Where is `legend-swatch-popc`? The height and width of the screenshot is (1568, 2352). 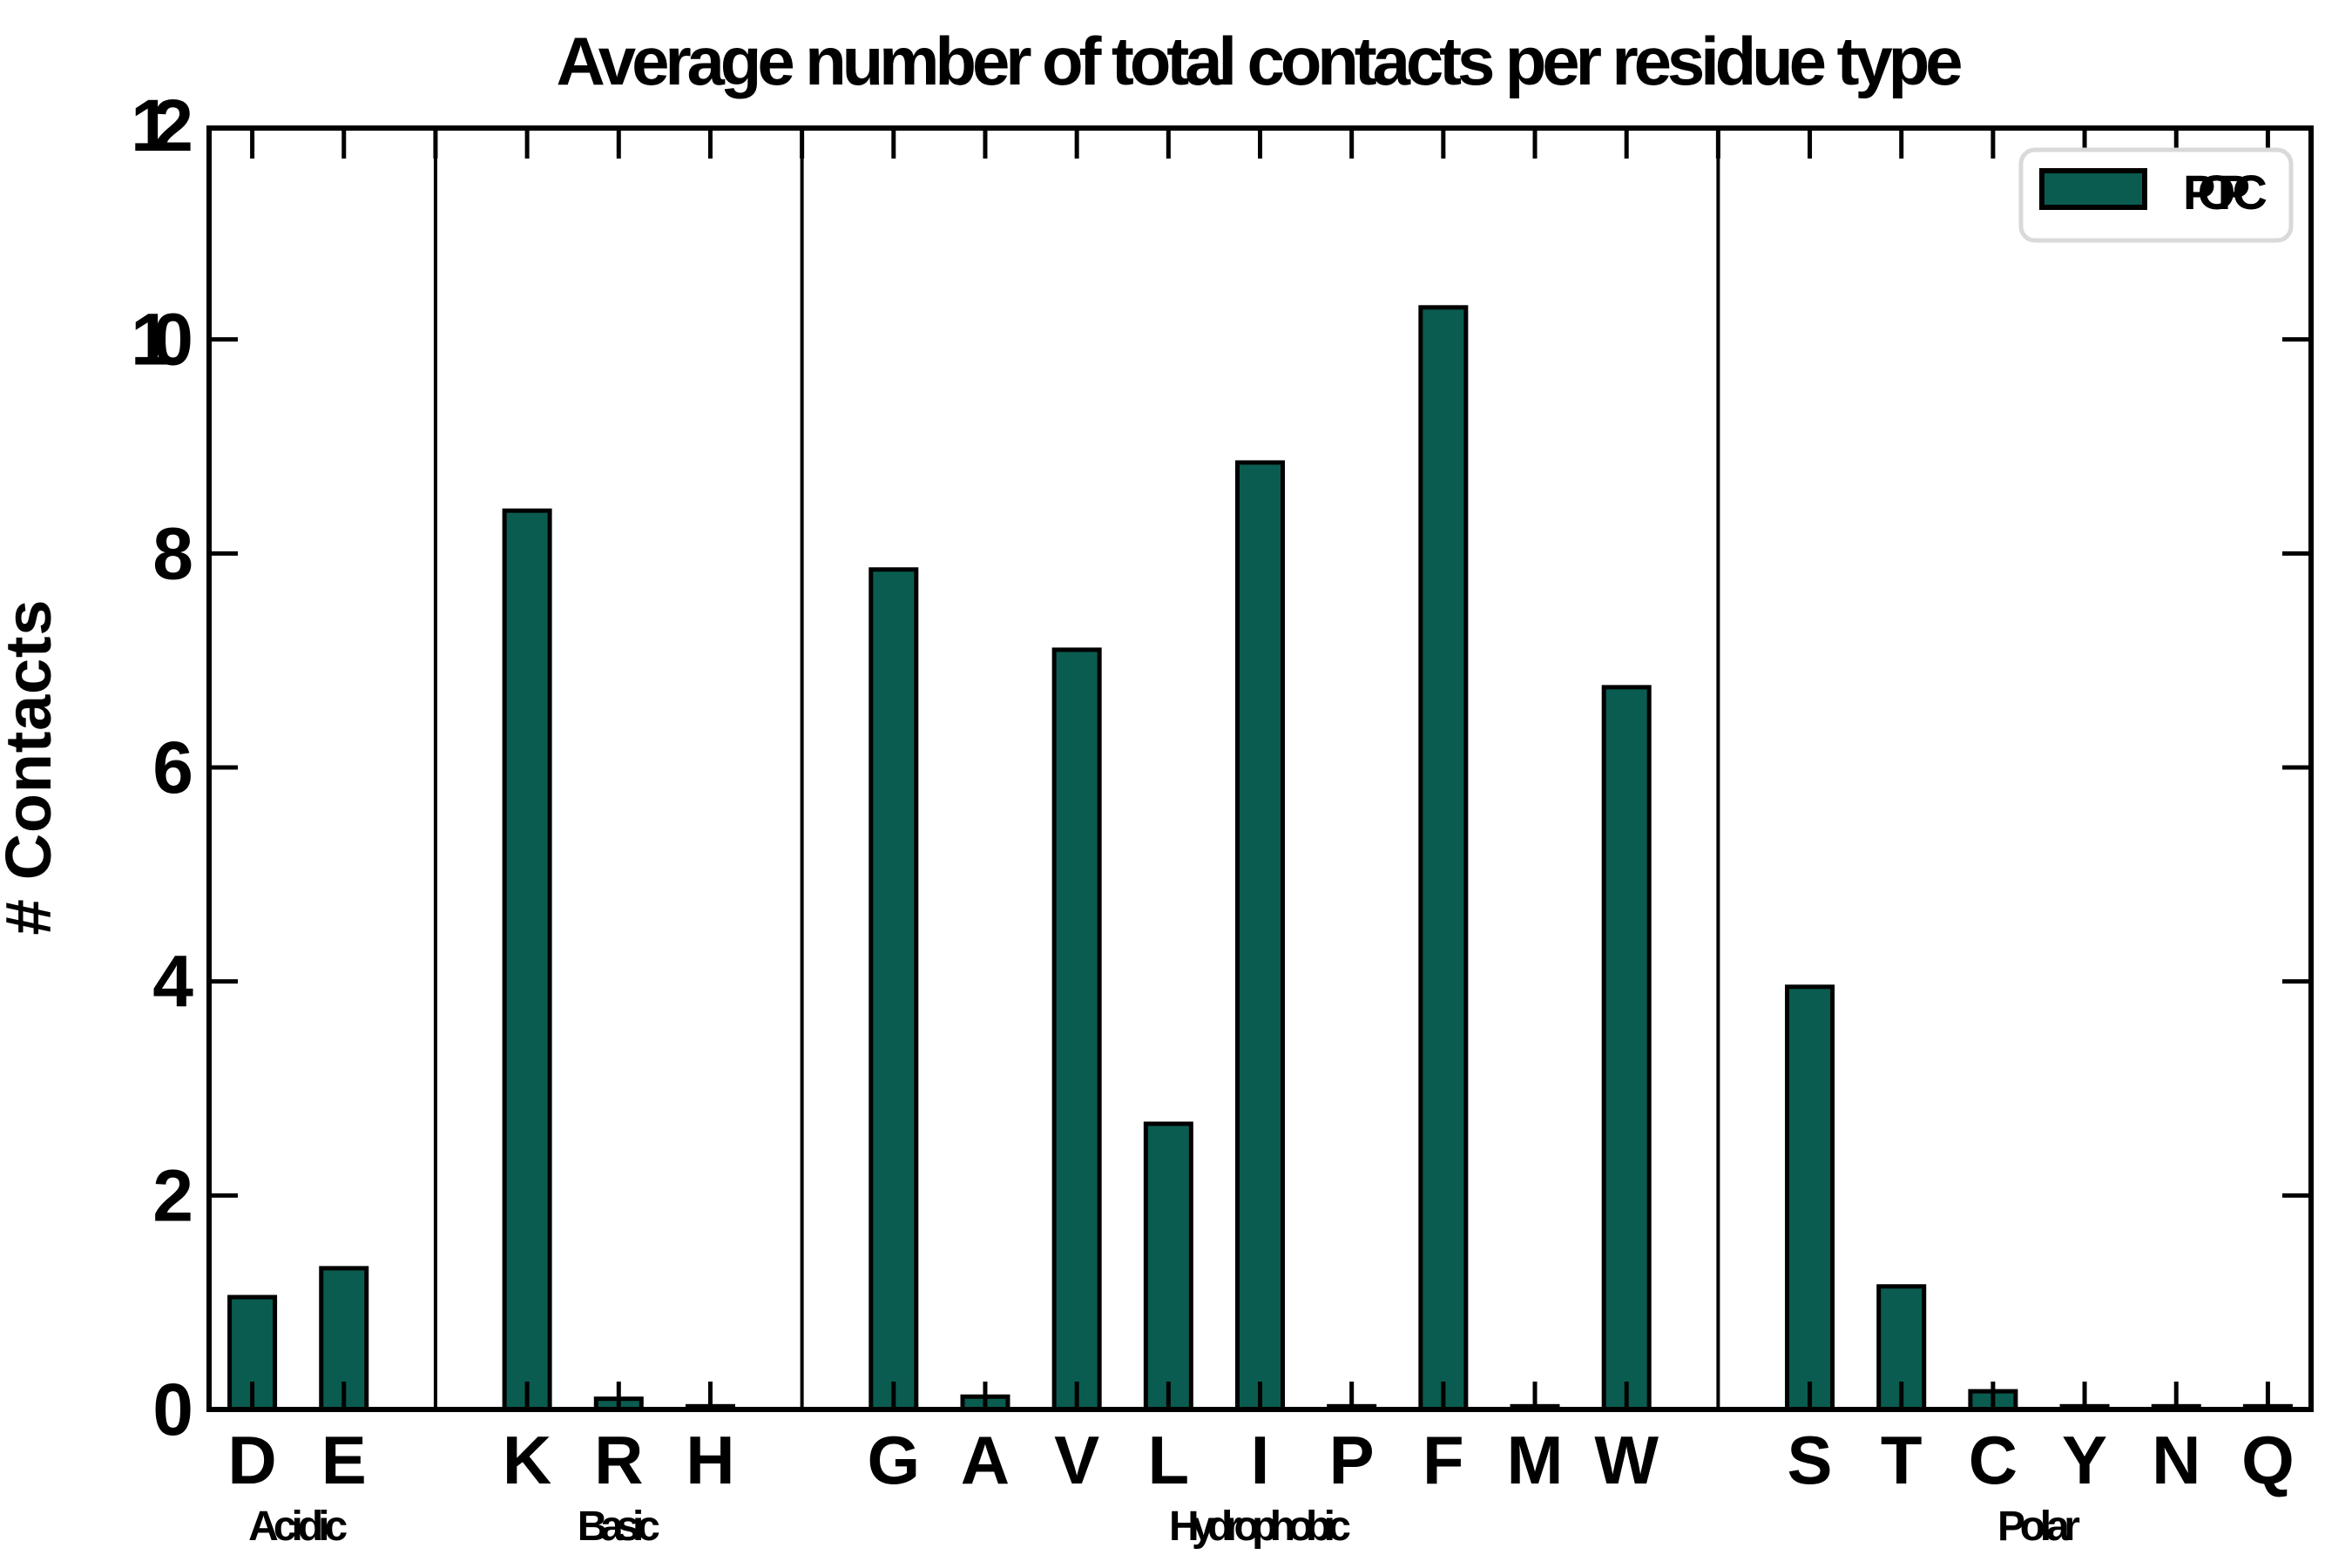
legend-swatch-popc is located at coordinates (2093, 189).